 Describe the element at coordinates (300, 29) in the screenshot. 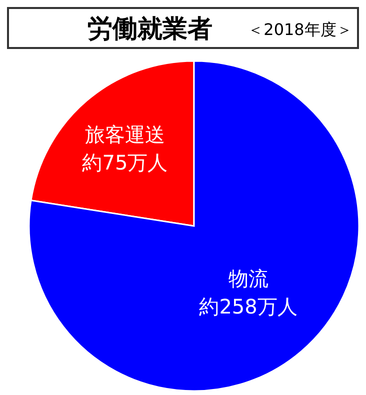

I see `chart-subtitle: ＜2018年度＞` at that location.